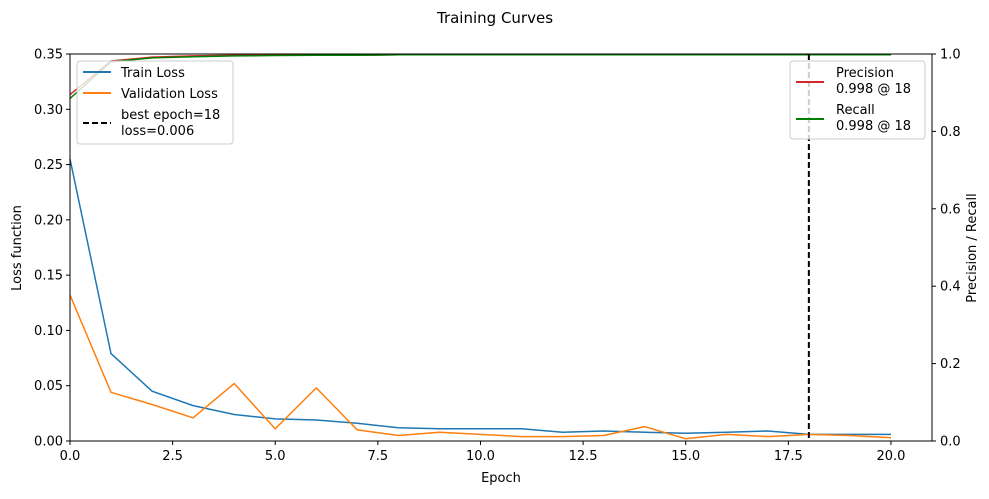 The image size is (989, 499). Describe the element at coordinates (950, 287) in the screenshot. I see `y-right-tick-label: 0.4` at that location.